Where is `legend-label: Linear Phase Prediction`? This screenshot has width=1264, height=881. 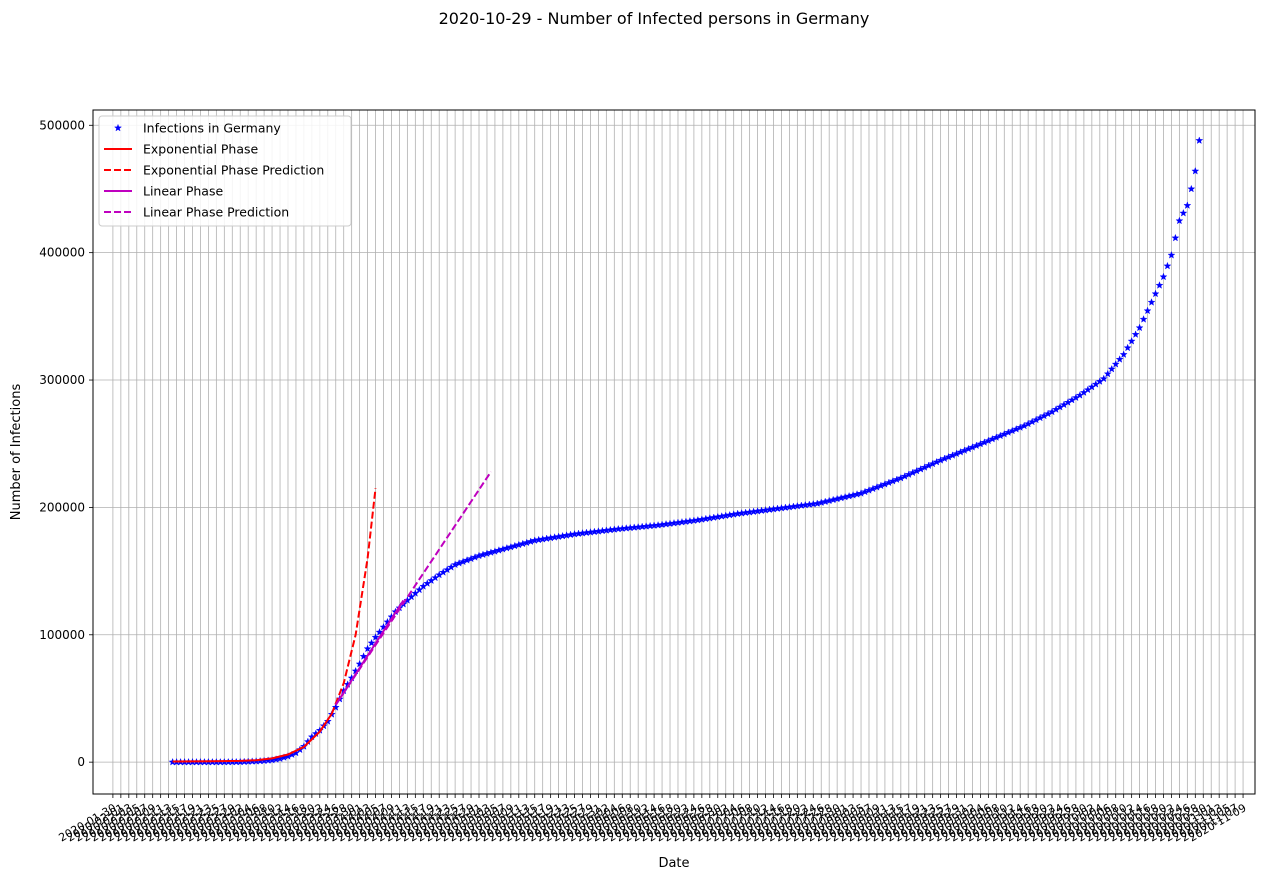 legend-label: Linear Phase Prediction is located at coordinates (216, 212).